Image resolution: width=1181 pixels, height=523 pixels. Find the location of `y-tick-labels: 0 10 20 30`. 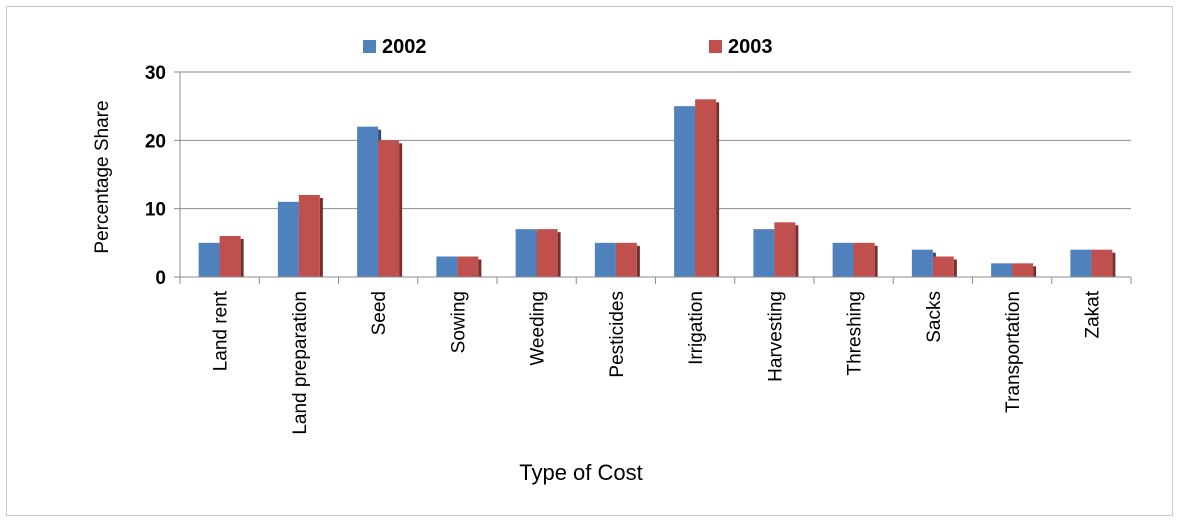

y-tick-labels: 0 10 20 30 is located at coordinates (155, 176).